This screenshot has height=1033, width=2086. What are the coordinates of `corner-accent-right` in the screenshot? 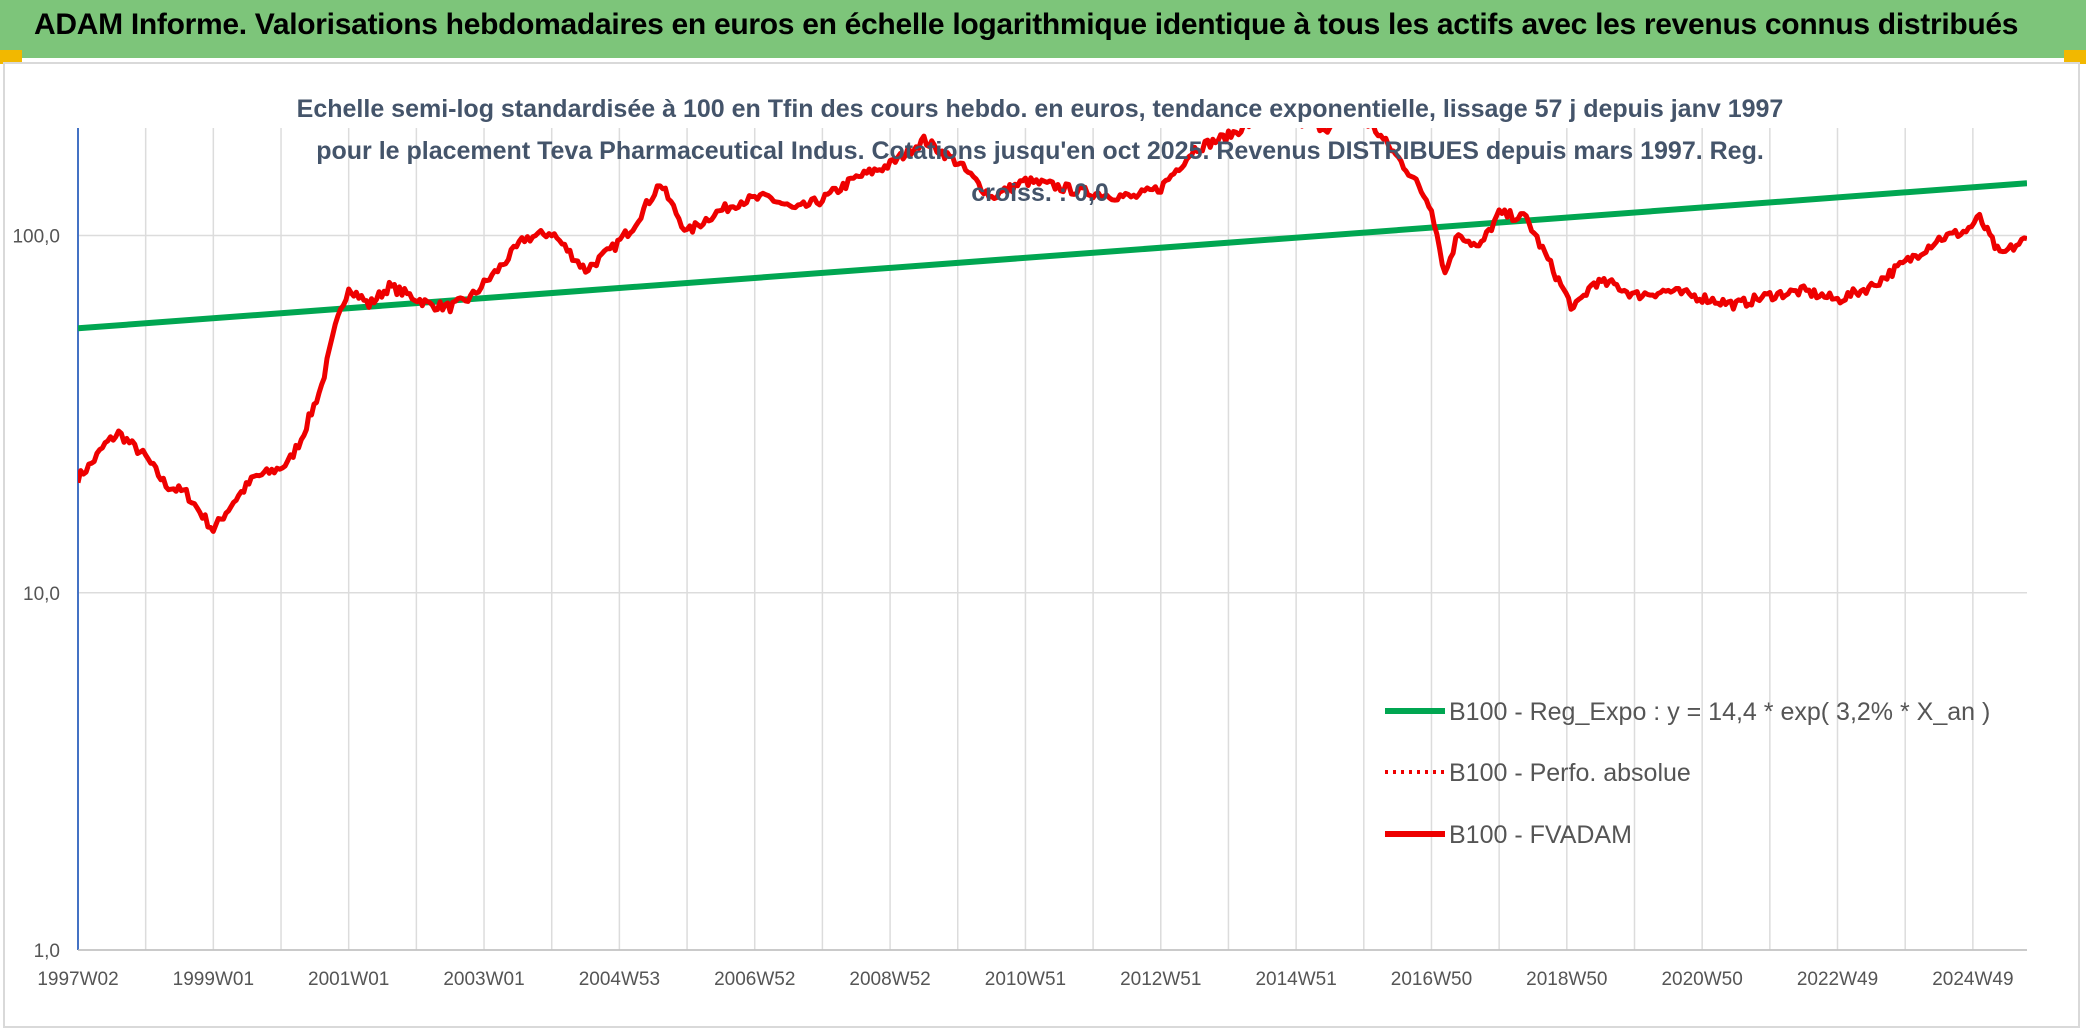 It's located at (2075, 57).